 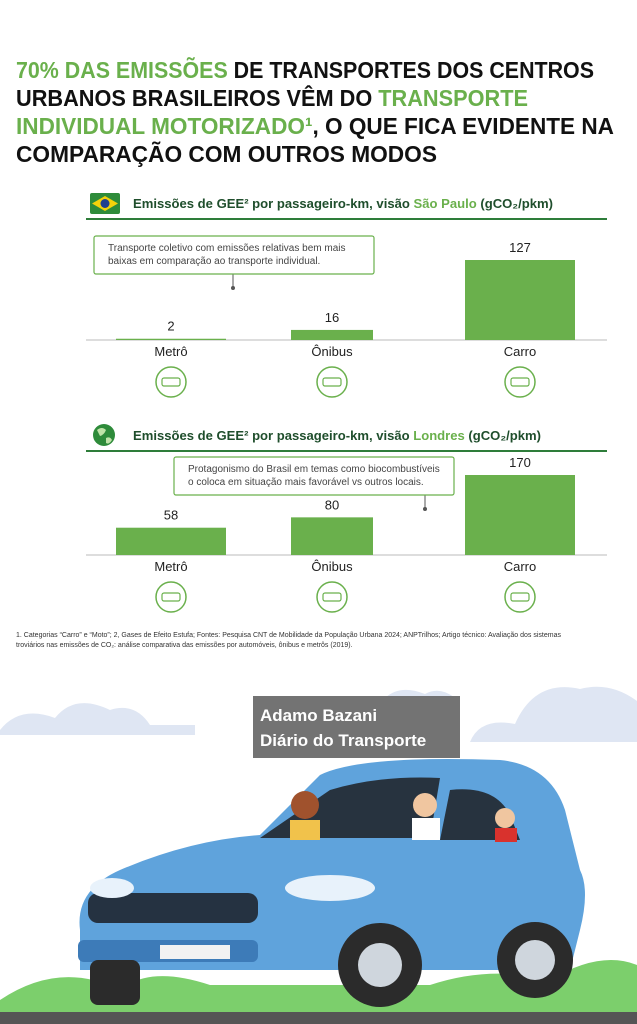 What do you see at coordinates (197, 97) in the screenshot?
I see `headline-segment: URBANOS BRASILEIROS VÊM DO` at bounding box center [197, 97].